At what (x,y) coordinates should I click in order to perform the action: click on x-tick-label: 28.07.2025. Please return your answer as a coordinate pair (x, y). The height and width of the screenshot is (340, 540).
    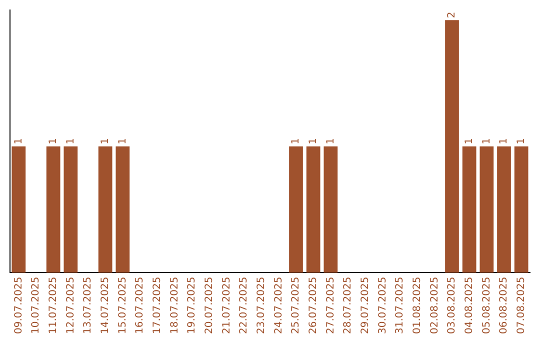
    Looking at the image, I should click on (348, 305).